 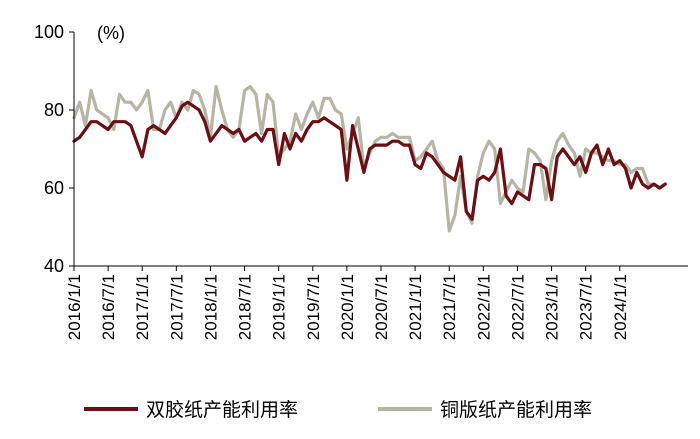 I want to click on x-tick-label: 2021/1/1, so click(x=415, y=307).